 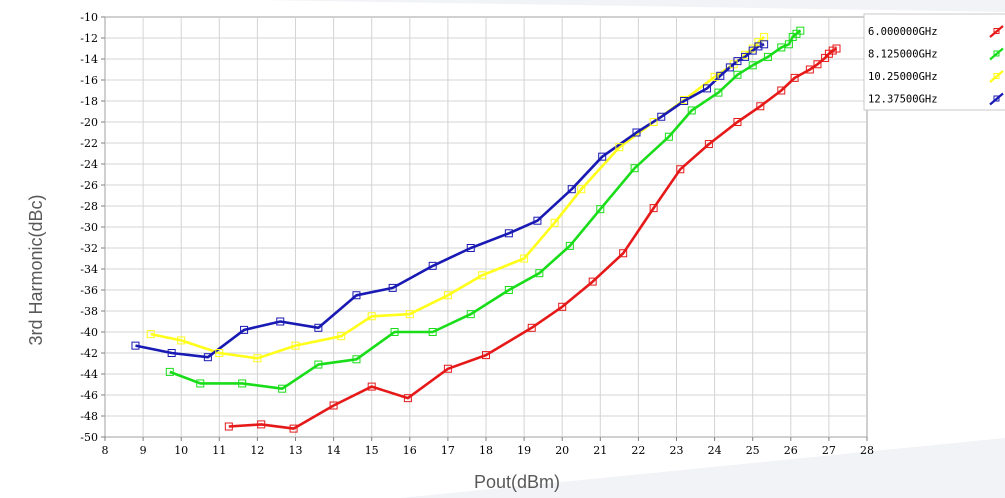 What do you see at coordinates (903, 55) in the screenshot?
I see `legend-label: 8.125000GHz` at bounding box center [903, 55].